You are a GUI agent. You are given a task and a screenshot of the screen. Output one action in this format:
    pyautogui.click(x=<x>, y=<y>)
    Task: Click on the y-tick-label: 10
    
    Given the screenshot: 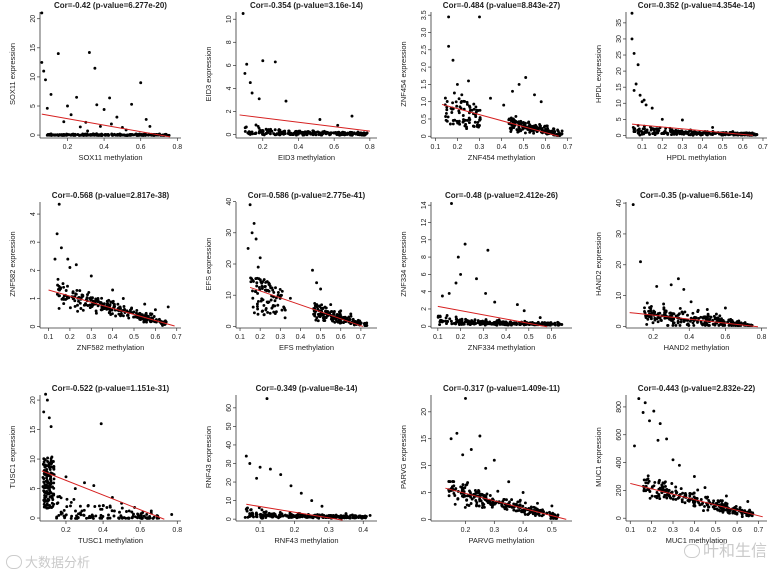 What is the action you would take?
    pyautogui.click(x=424, y=240)
    